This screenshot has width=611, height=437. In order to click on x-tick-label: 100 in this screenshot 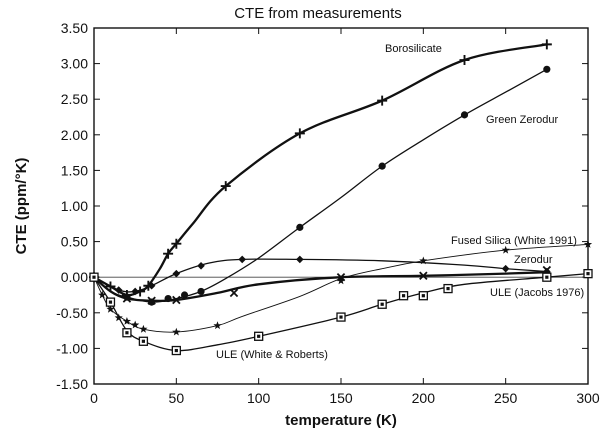, I will do `click(259, 398)`.